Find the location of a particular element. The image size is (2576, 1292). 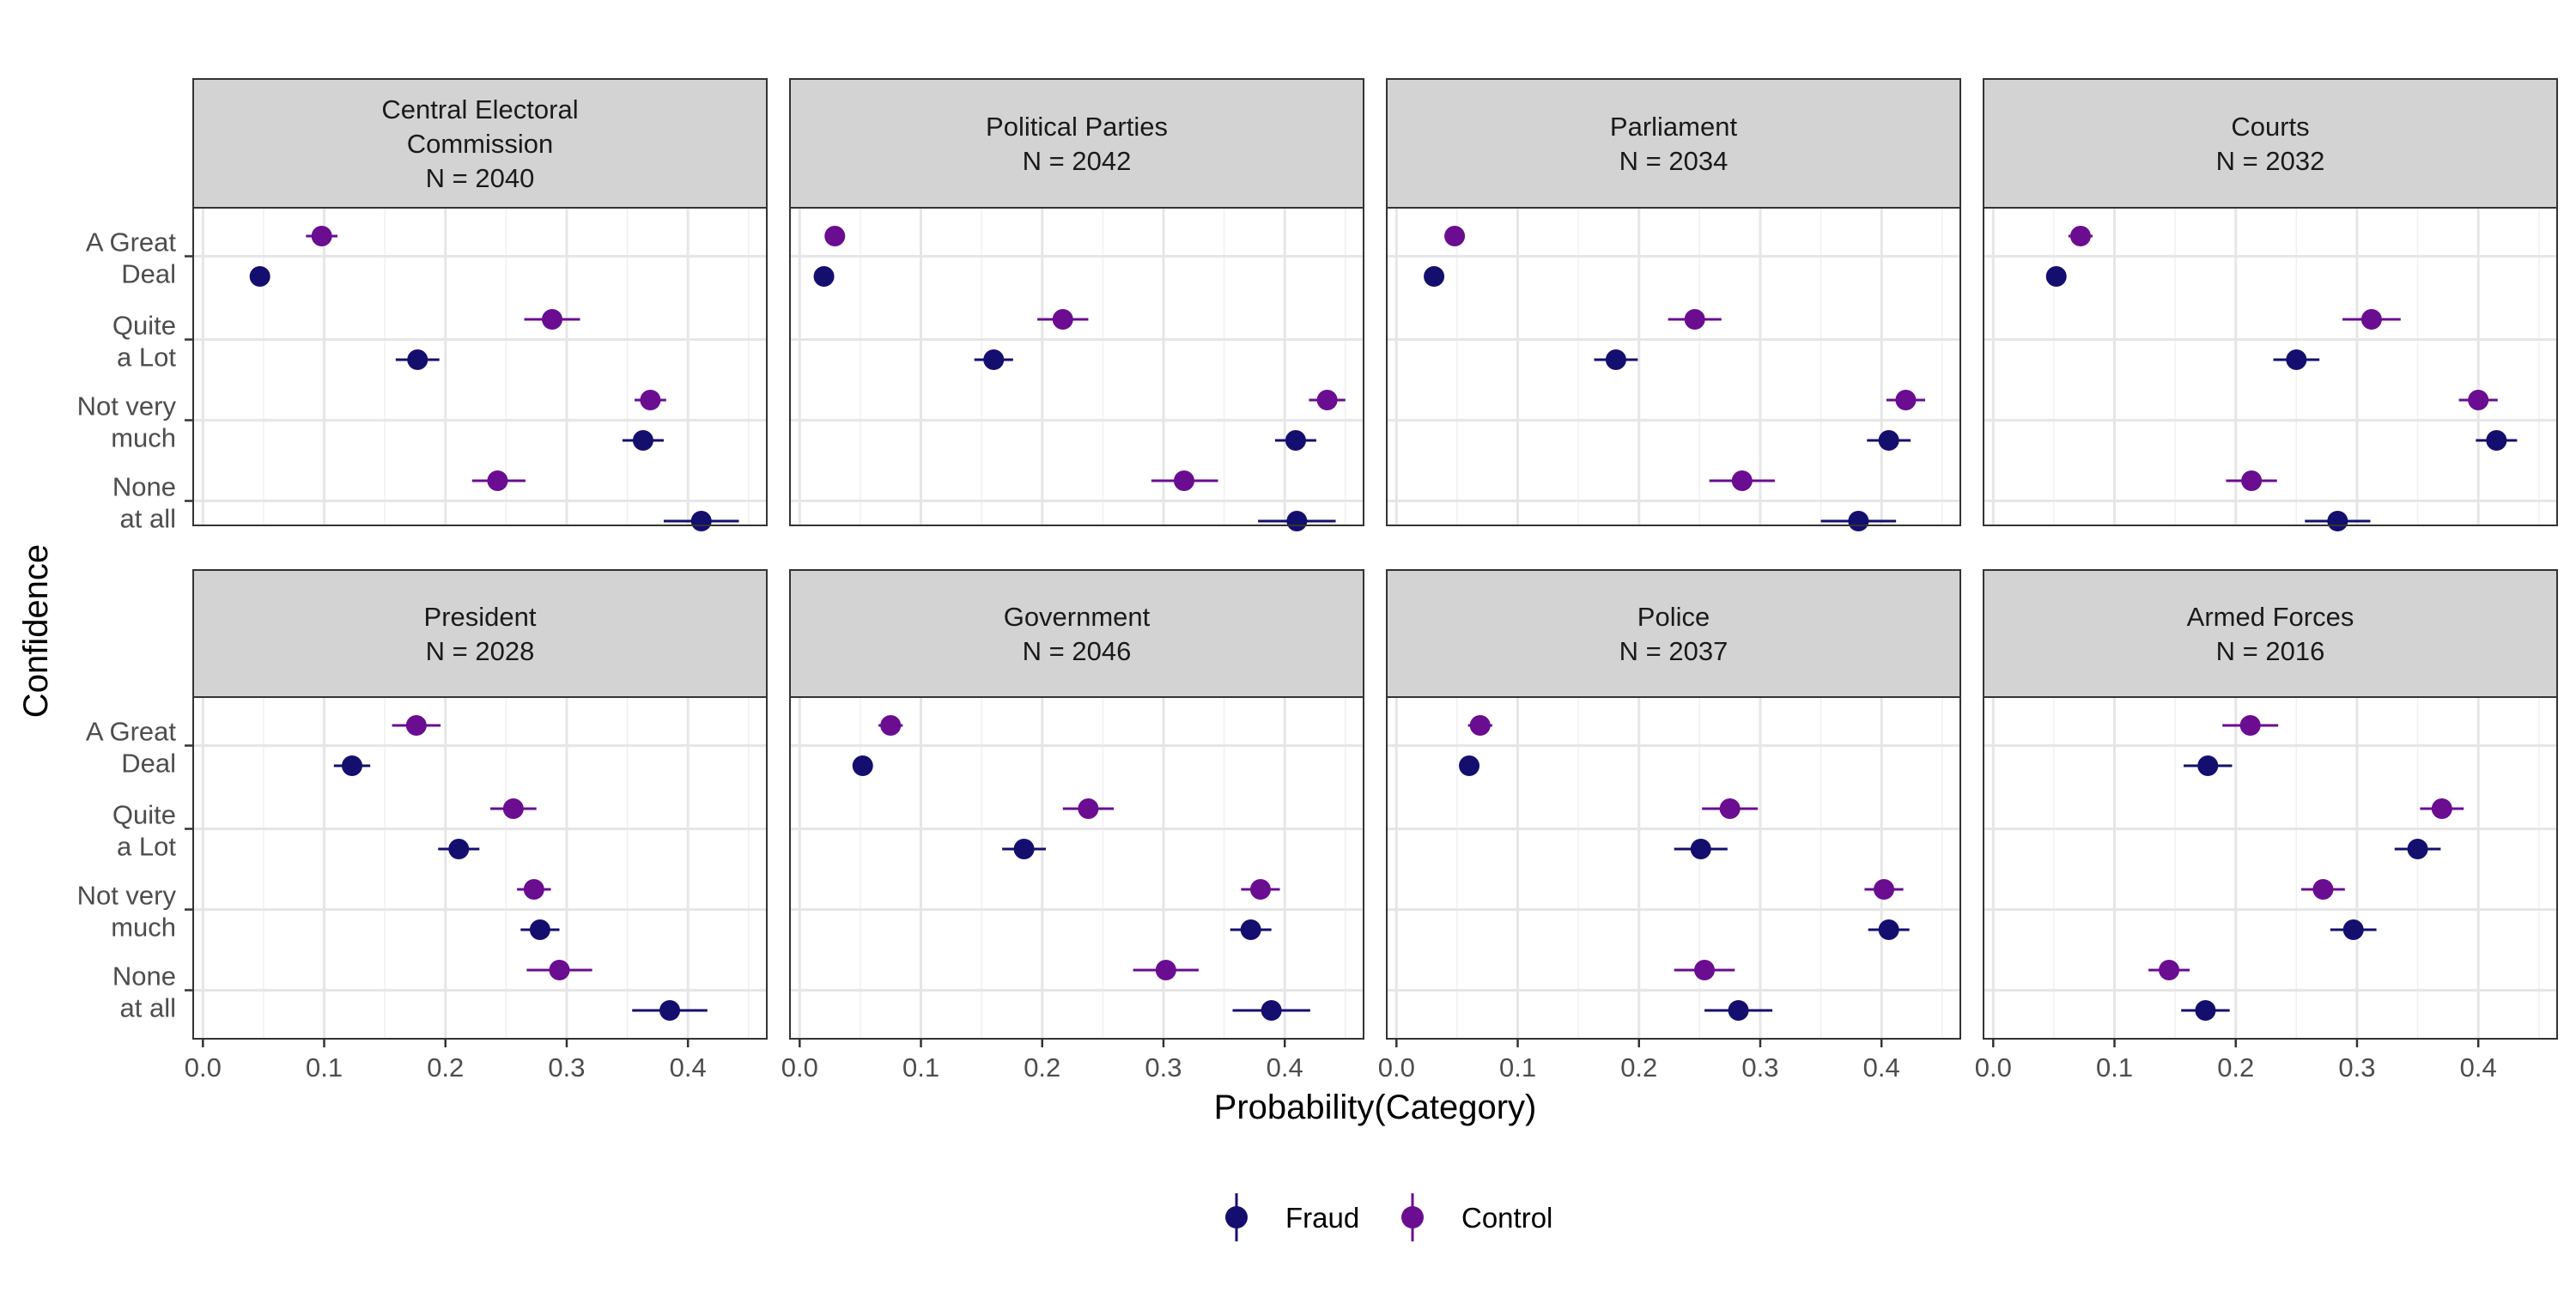

legend-label: Fraud is located at coordinates (1322, 1218).